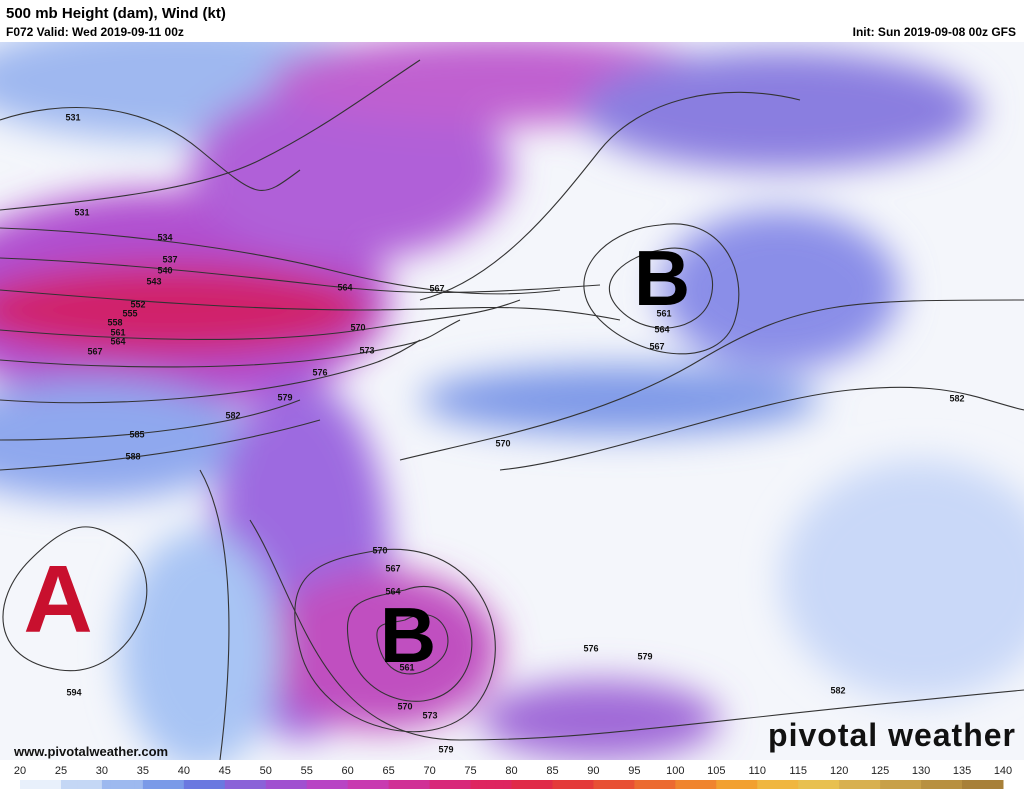  I want to click on colorbar-label: 35, so click(143, 771).